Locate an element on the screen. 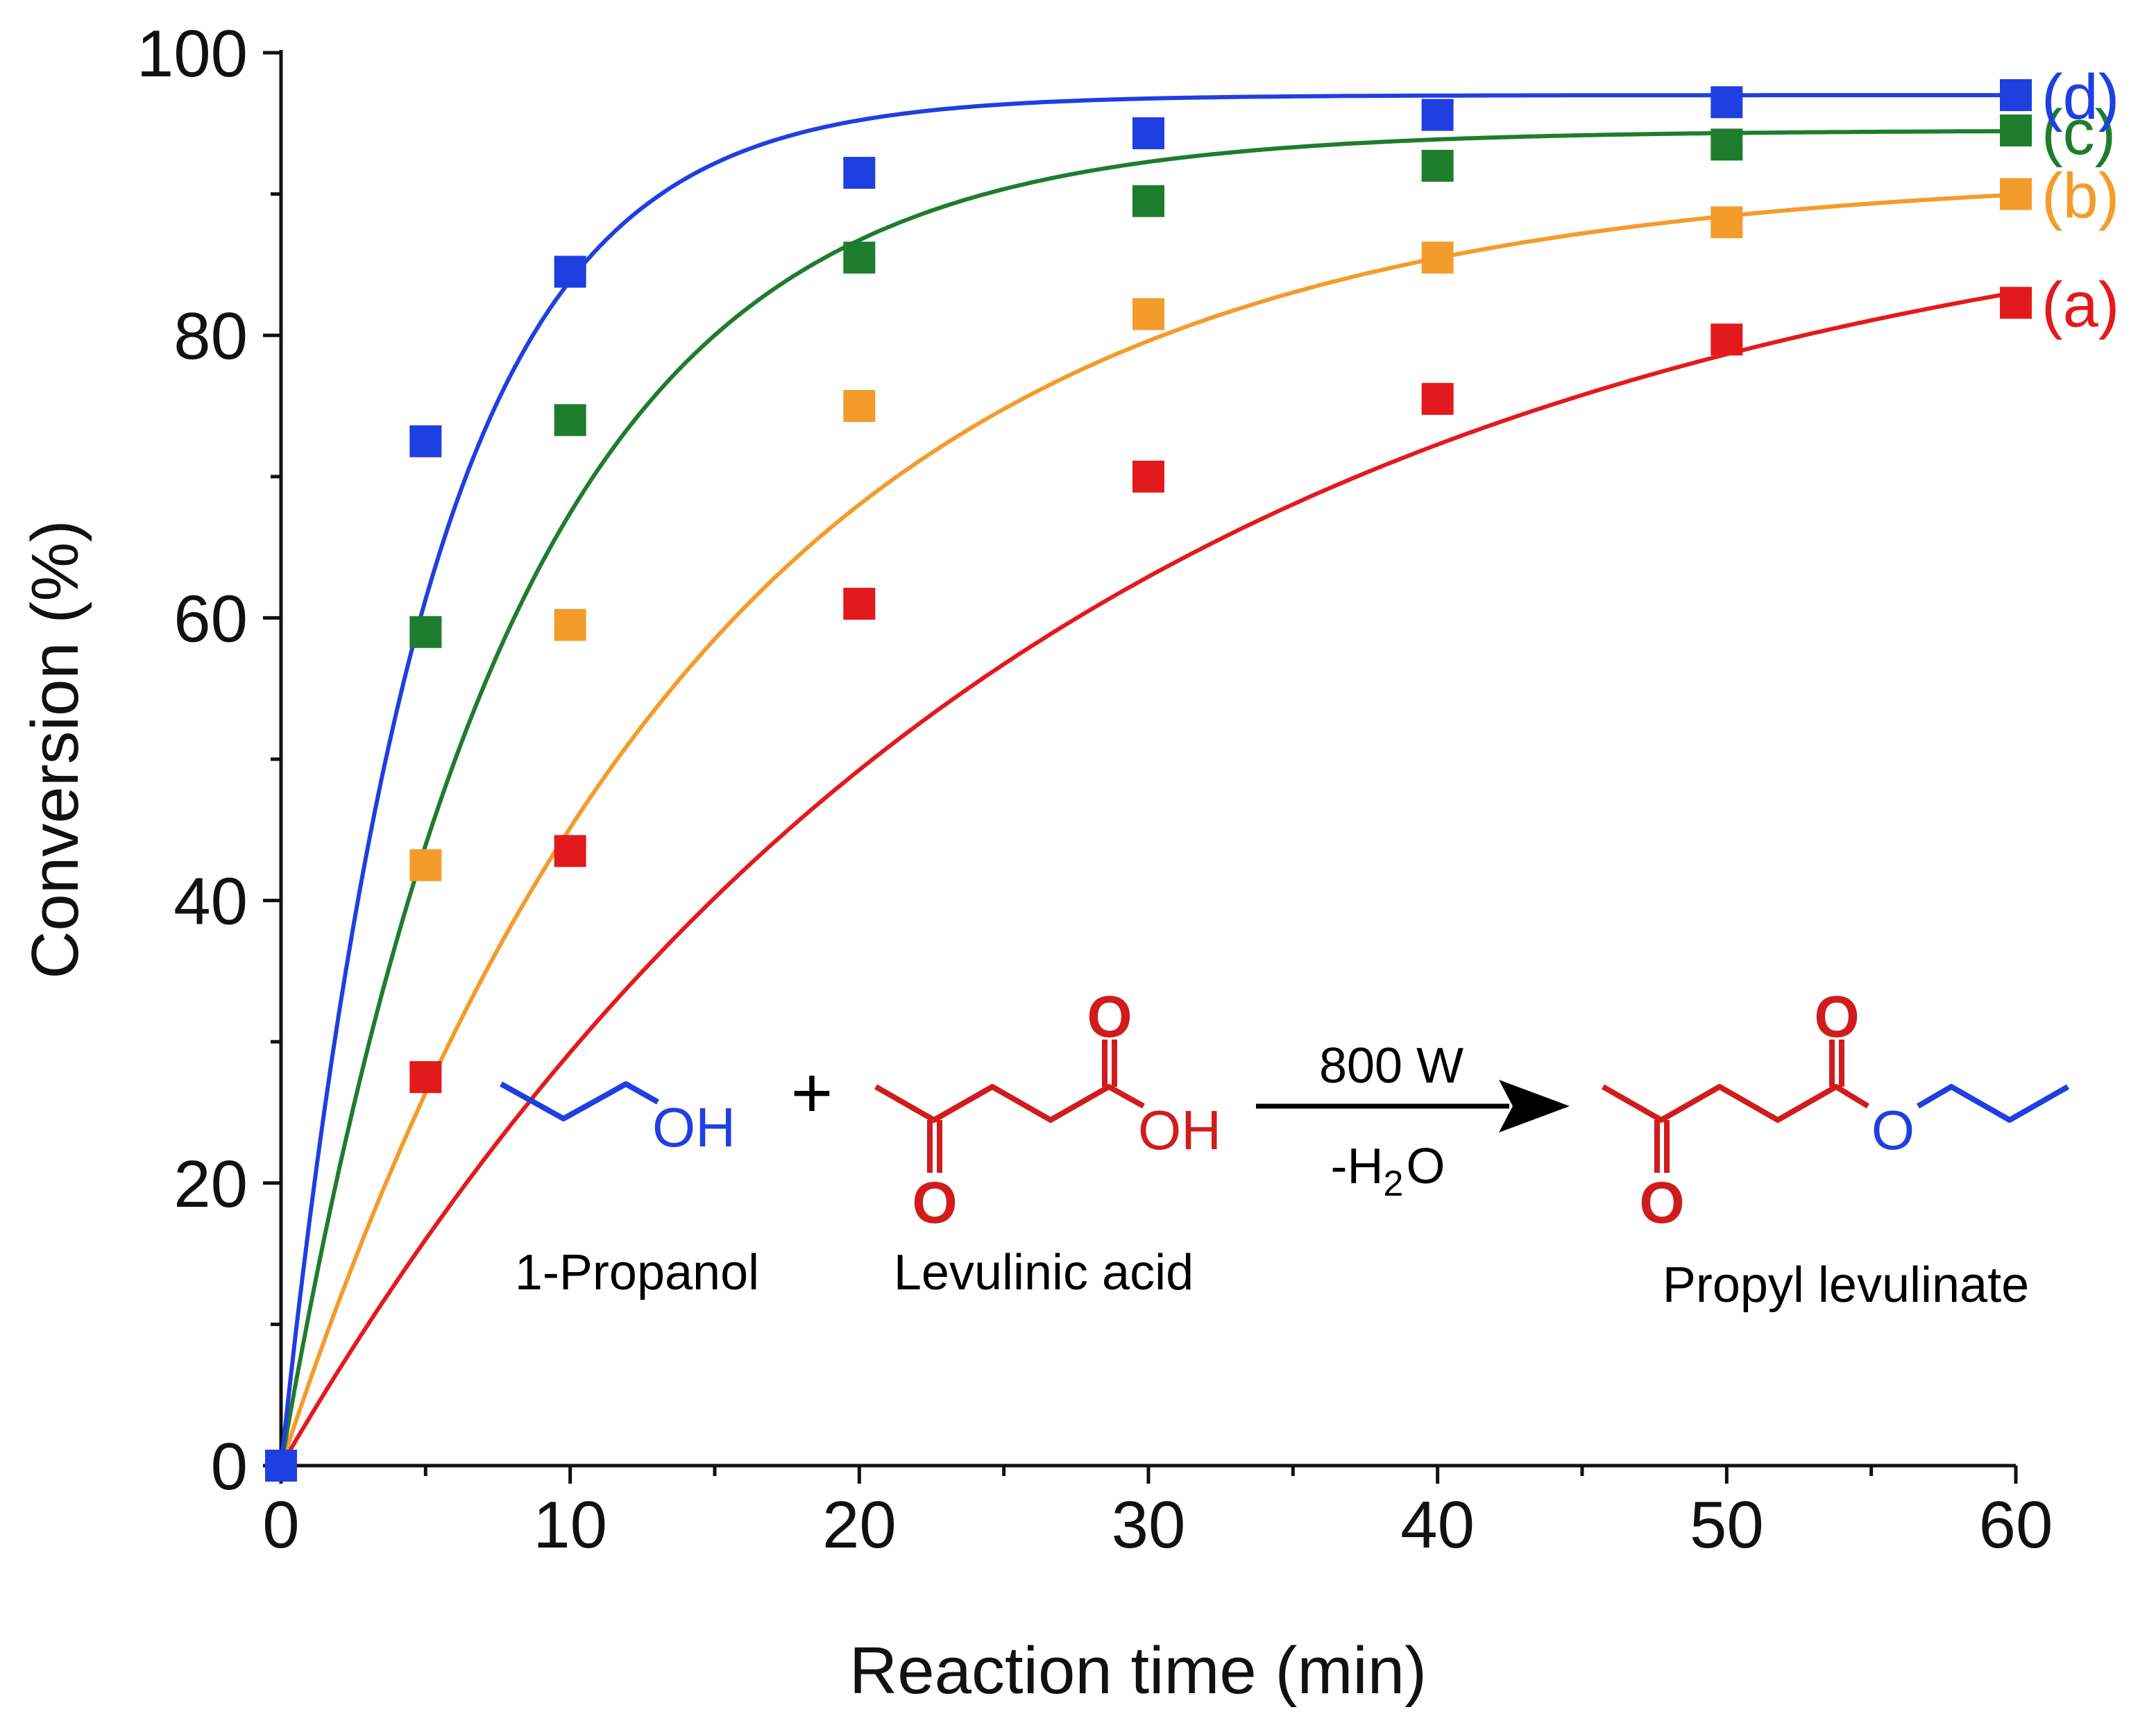 This screenshot has width=2156, height=1721. x-tick-label: 50 is located at coordinates (1727, 1525).